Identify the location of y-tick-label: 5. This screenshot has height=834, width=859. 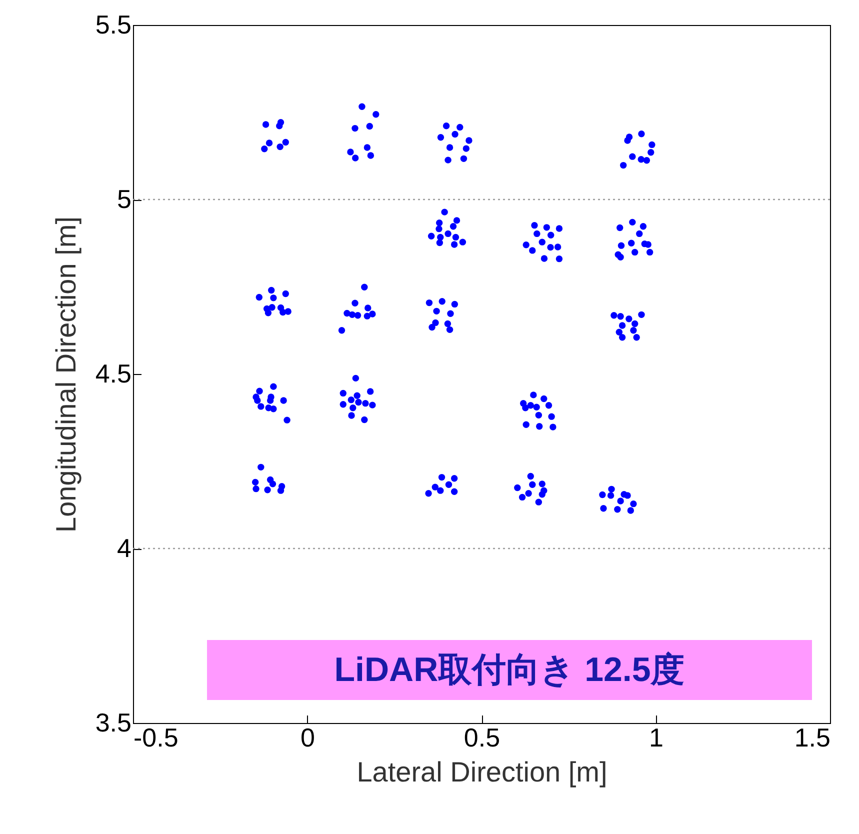
(124, 199).